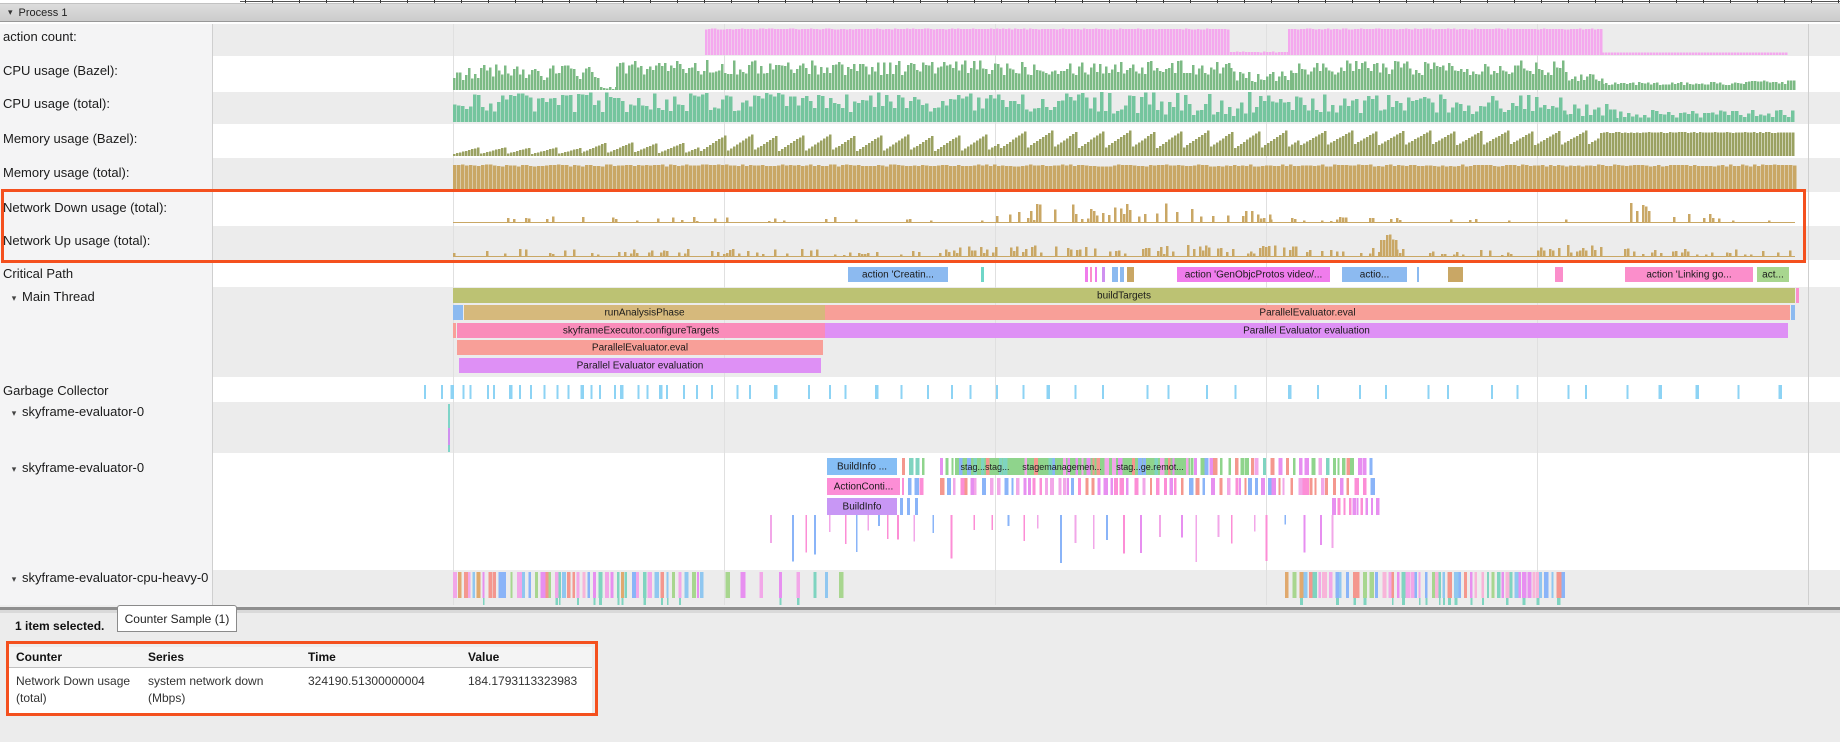 Image resolution: width=1840 pixels, height=742 pixels. I want to click on main-thread-row: ParallelEvaluator.eval, so click(640, 347).